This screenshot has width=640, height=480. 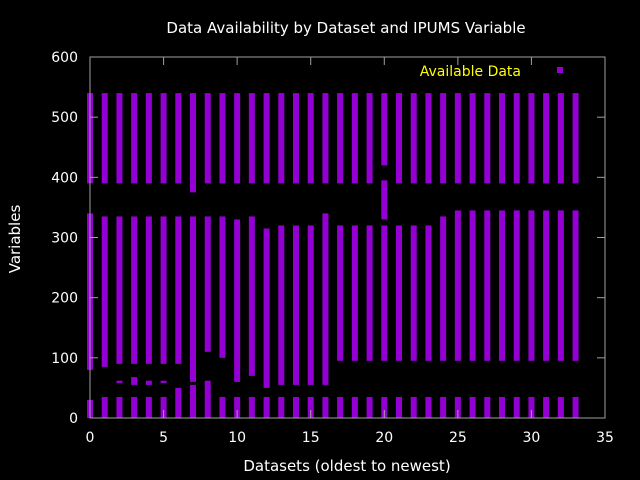 What do you see at coordinates (346, 466) in the screenshot?
I see `x-axis-label: Datasets (oldest to newest)` at bounding box center [346, 466].